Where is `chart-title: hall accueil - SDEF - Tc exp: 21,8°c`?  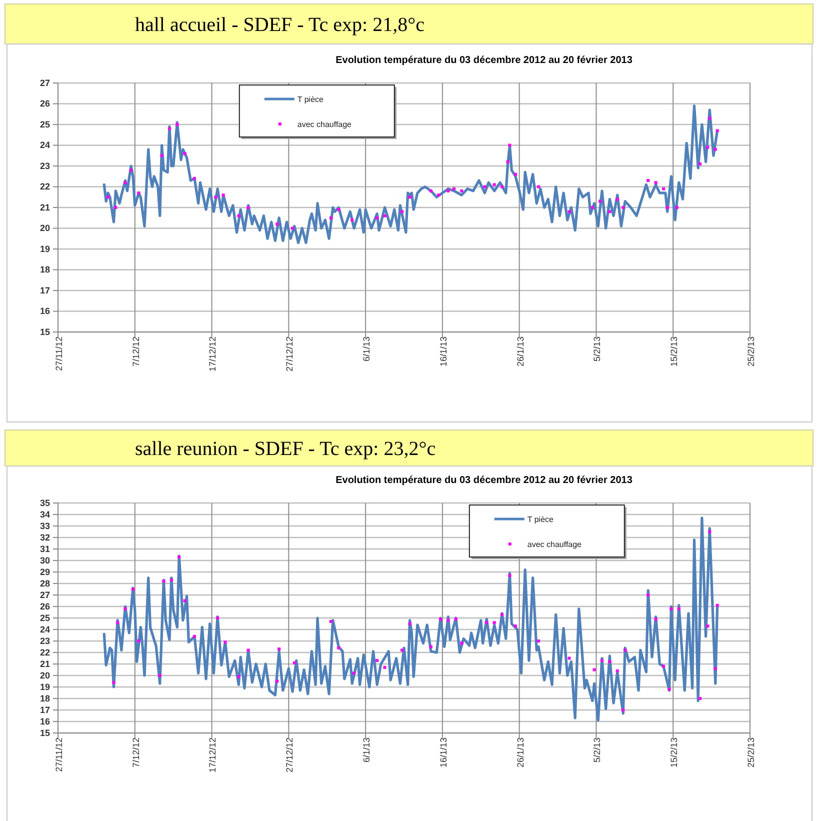
chart-title: hall accueil - SDEF - Tc exp: 21,8°c is located at coordinates (280, 25).